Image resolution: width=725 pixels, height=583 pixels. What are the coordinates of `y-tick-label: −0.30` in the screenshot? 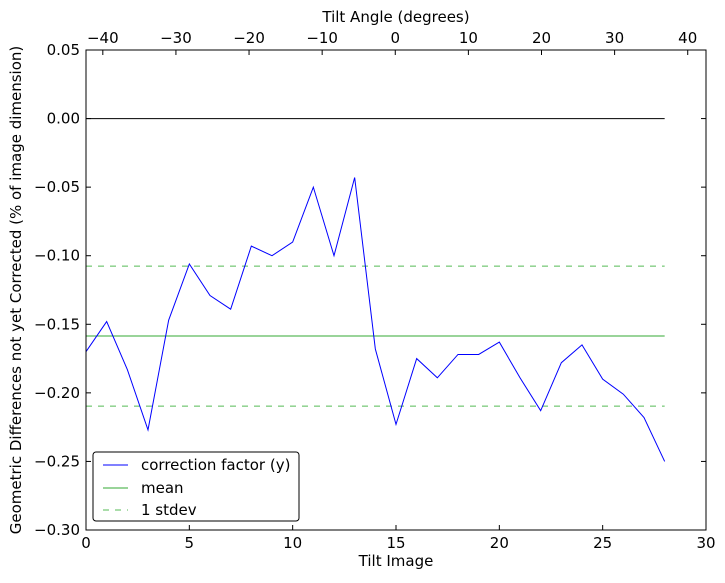 It's located at (57, 530).